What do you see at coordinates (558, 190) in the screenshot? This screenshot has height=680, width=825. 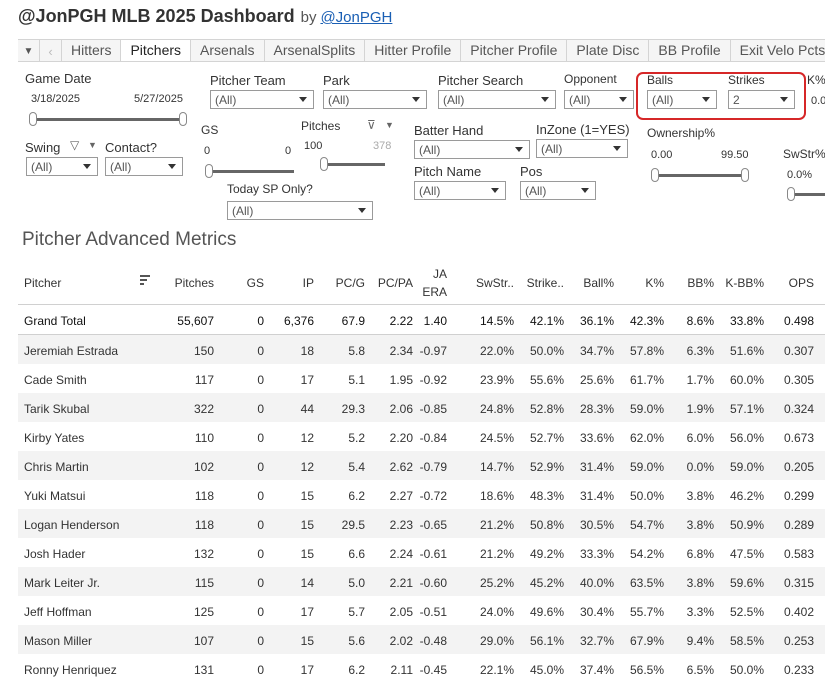 I see `pos-dropdown: (All)` at bounding box center [558, 190].